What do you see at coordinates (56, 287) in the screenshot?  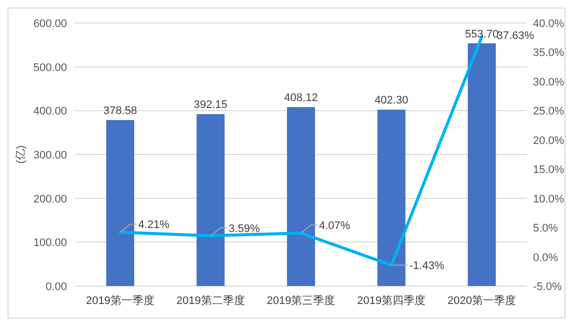 I see `y-tick-label: 0.00` at bounding box center [56, 287].